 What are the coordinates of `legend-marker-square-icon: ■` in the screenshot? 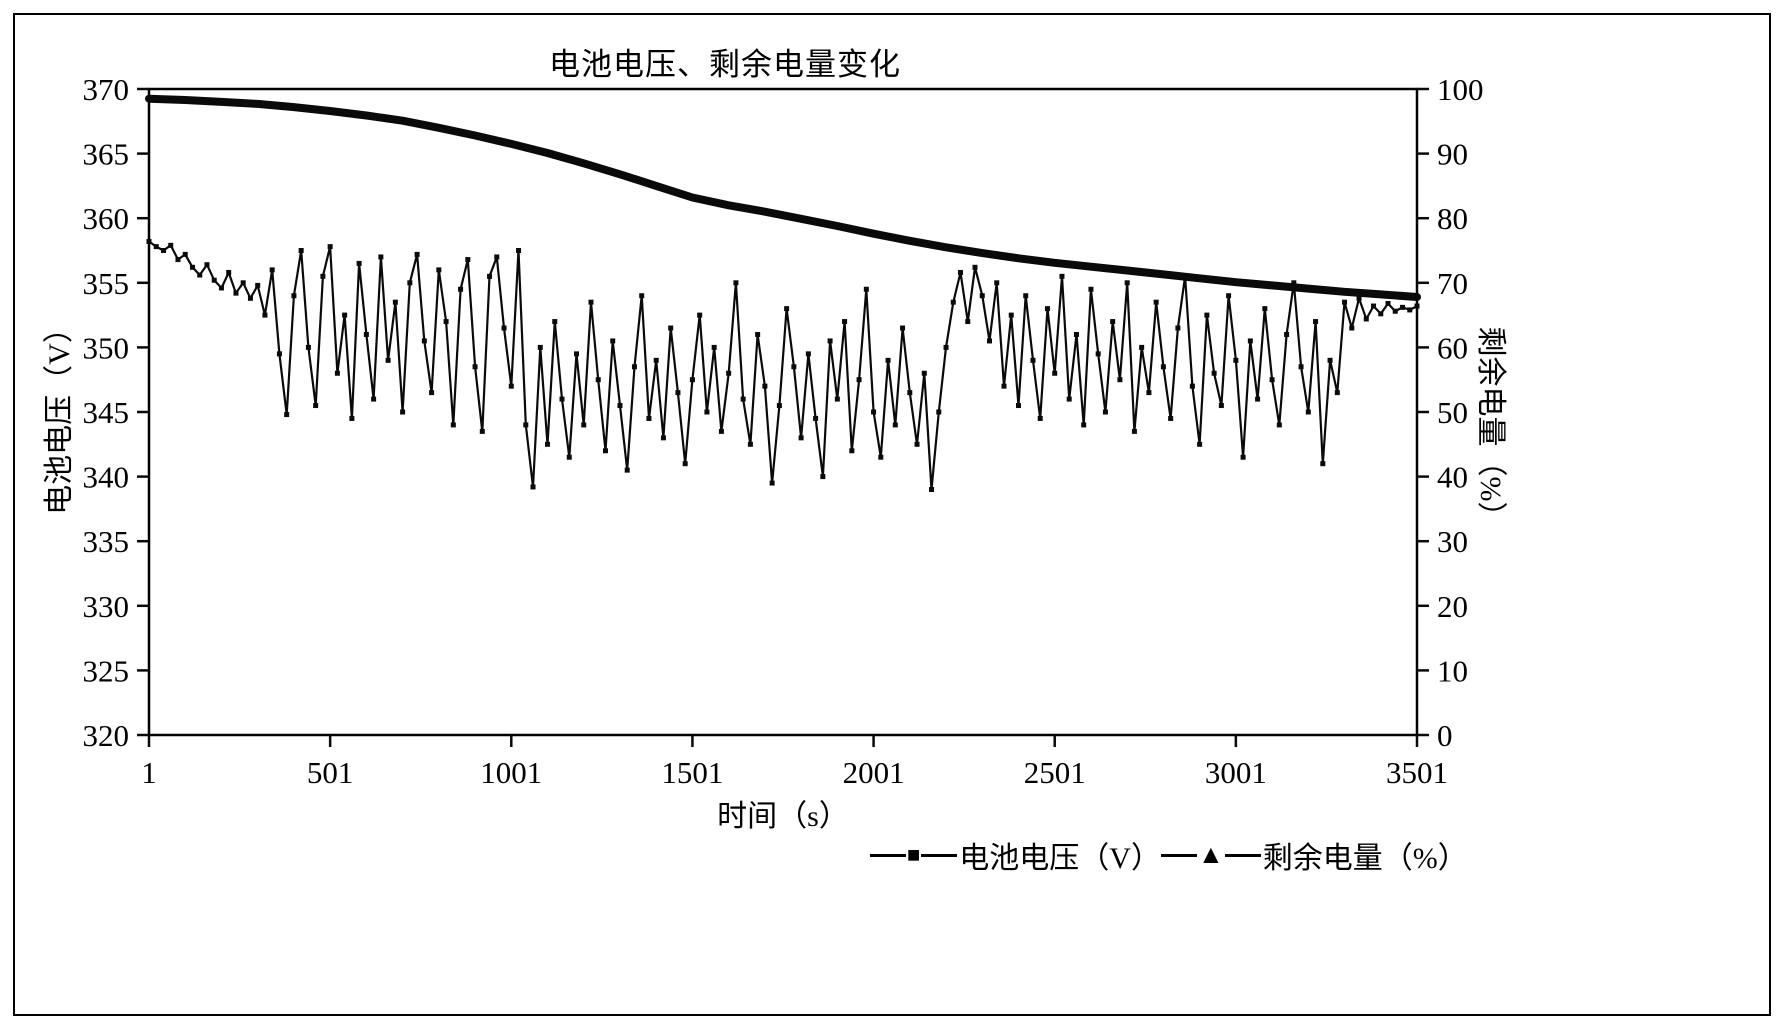 It's located at (914, 854).